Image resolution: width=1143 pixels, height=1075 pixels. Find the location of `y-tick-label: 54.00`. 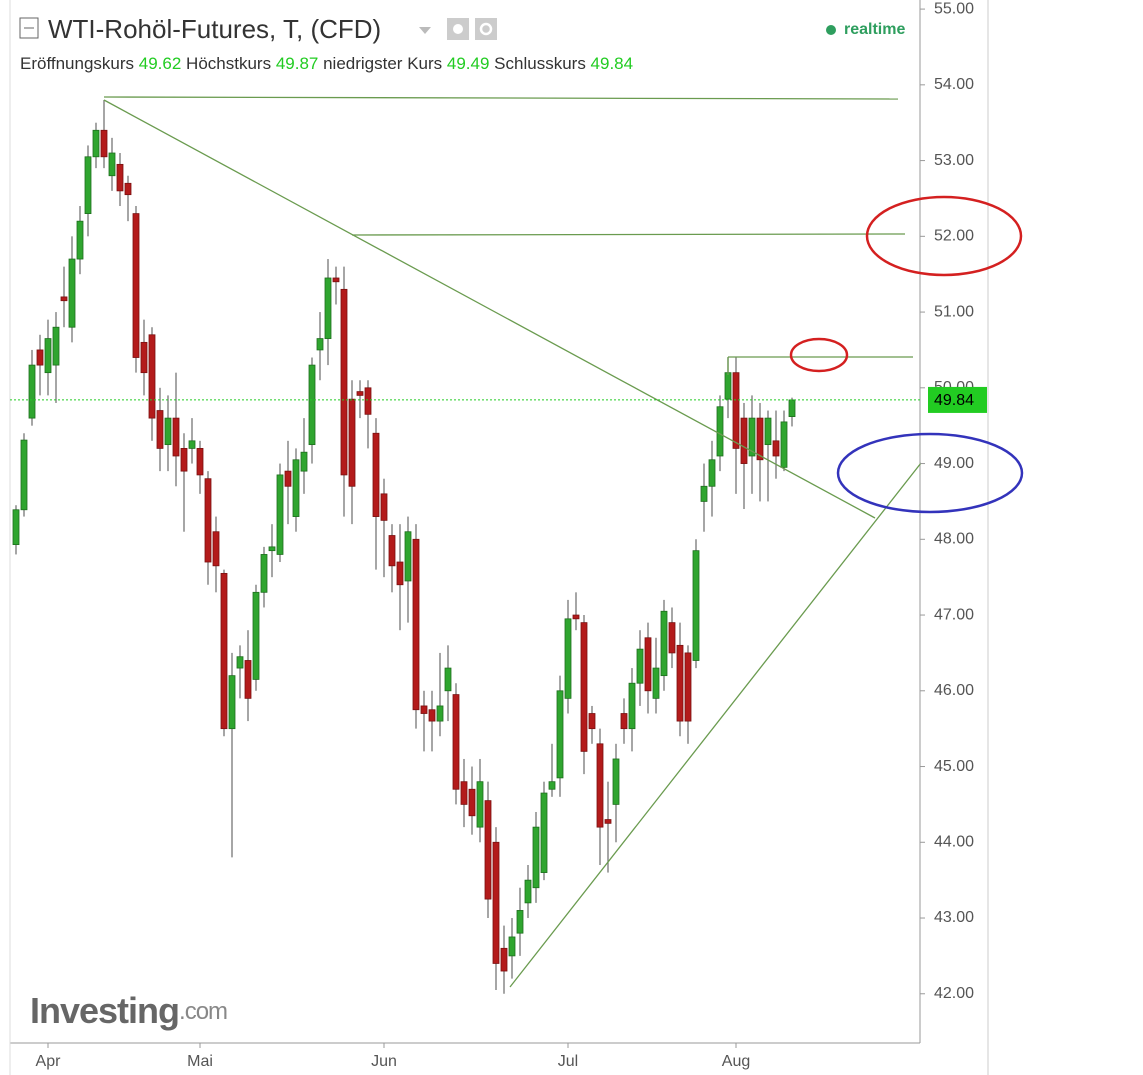

y-tick-label: 54.00 is located at coordinates (954, 84).